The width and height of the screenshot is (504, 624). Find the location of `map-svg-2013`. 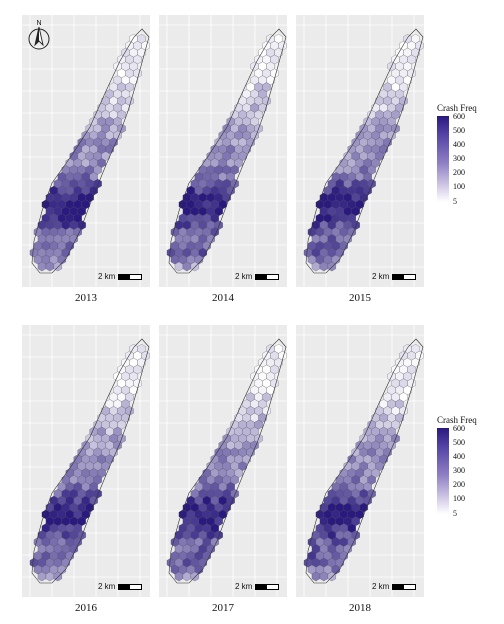

map-svg-2013 is located at coordinates (86, 151).